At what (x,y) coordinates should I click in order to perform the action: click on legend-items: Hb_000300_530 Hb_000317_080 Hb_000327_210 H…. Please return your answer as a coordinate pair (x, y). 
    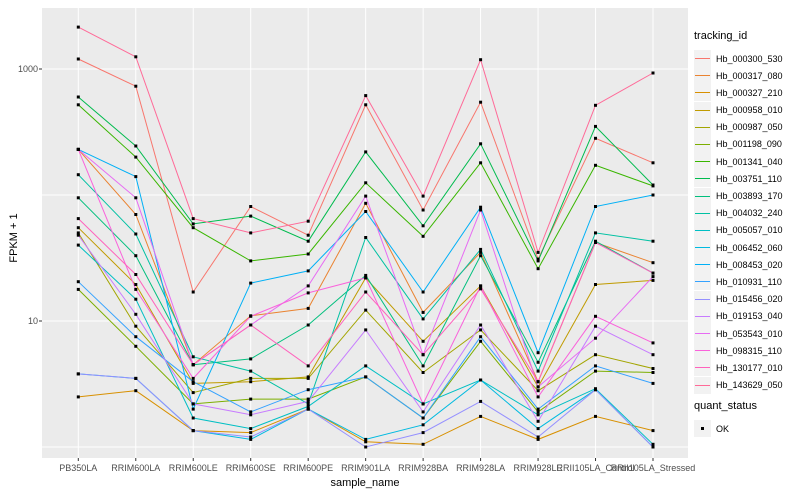
    Looking at the image, I should click on (747, 222).